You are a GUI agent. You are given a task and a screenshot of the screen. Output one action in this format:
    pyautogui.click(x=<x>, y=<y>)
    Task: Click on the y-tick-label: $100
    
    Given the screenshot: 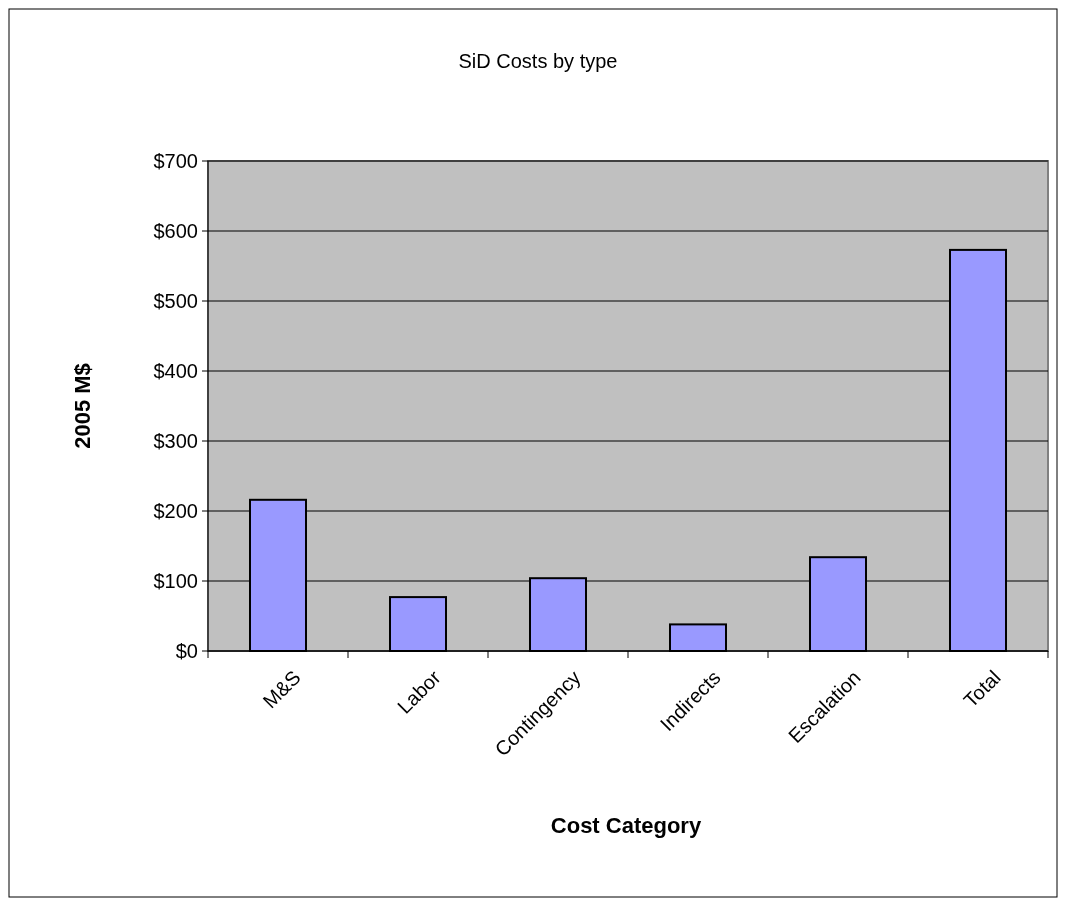 What is the action you would take?
    pyautogui.click(x=175, y=581)
    